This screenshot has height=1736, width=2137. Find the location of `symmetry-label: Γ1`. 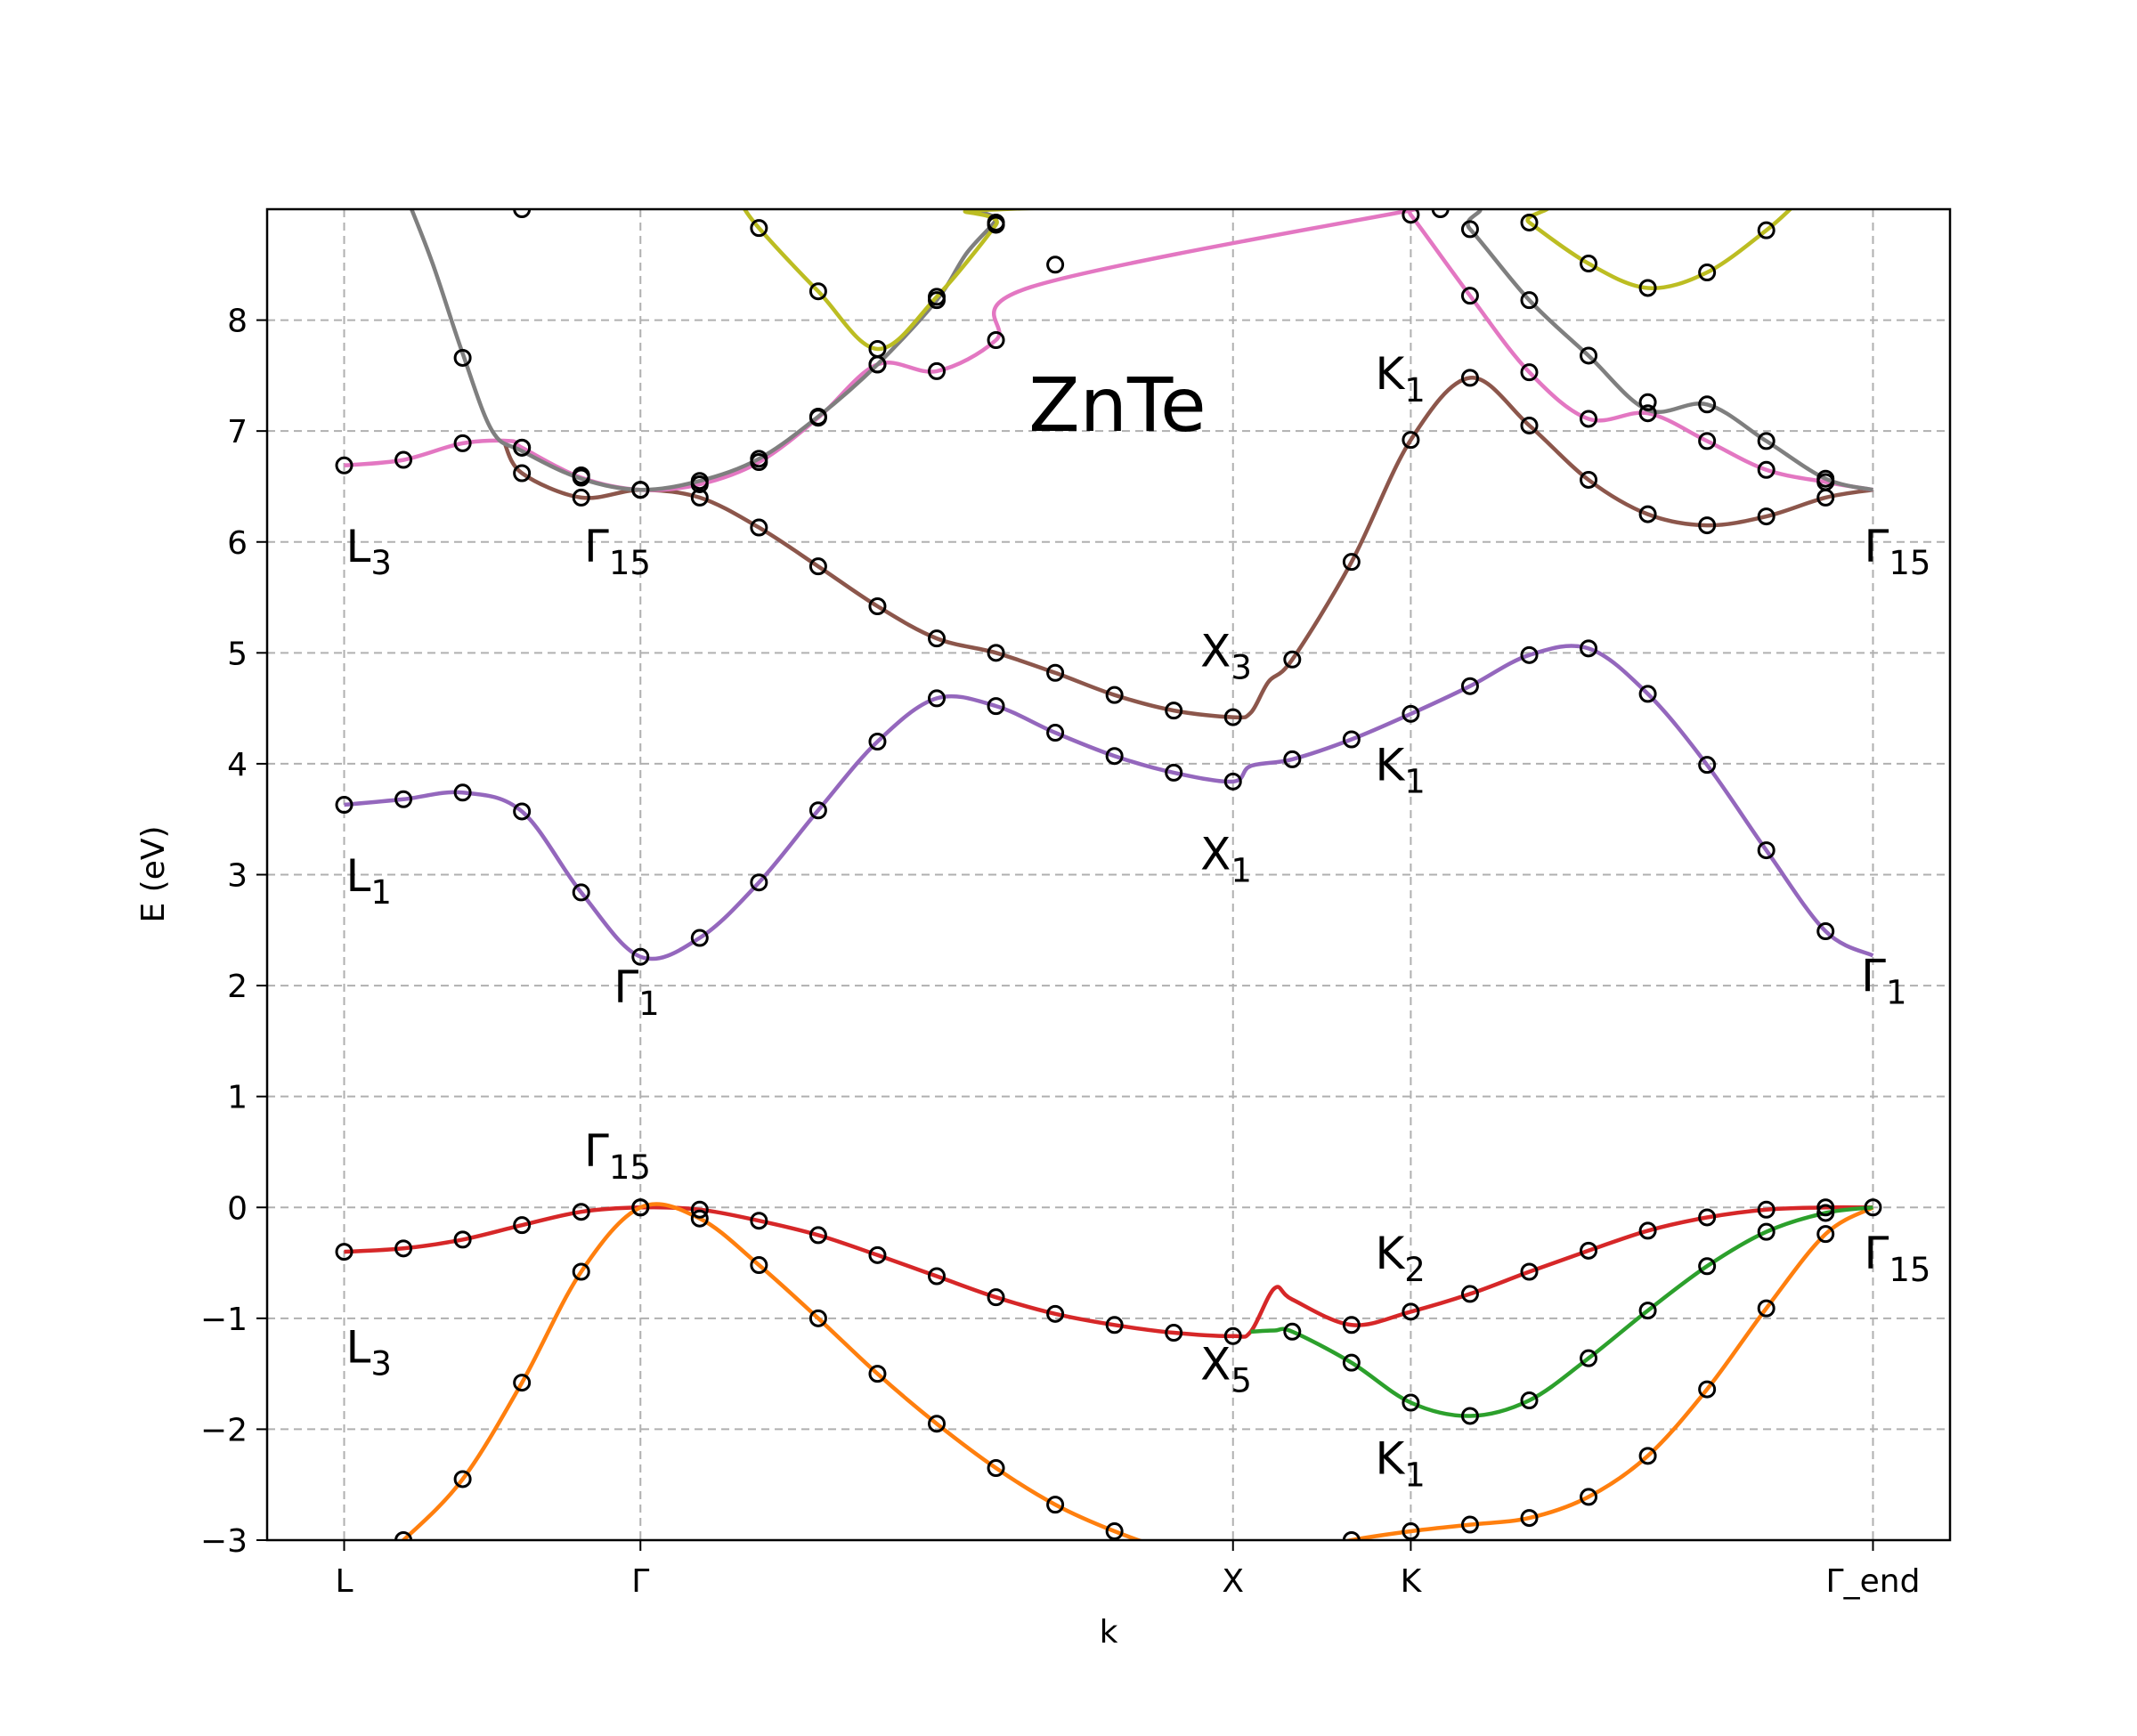

symmetry-label: Γ1 is located at coordinates (636, 992).